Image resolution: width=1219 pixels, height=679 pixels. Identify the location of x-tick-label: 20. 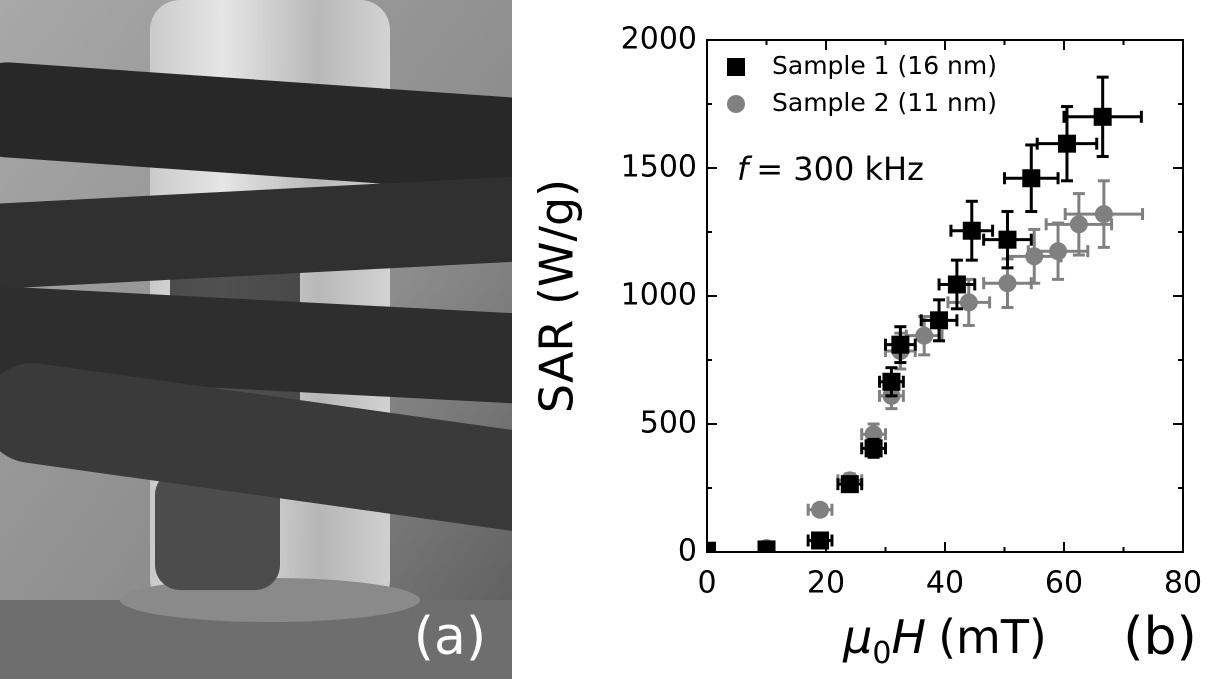
(826, 583).